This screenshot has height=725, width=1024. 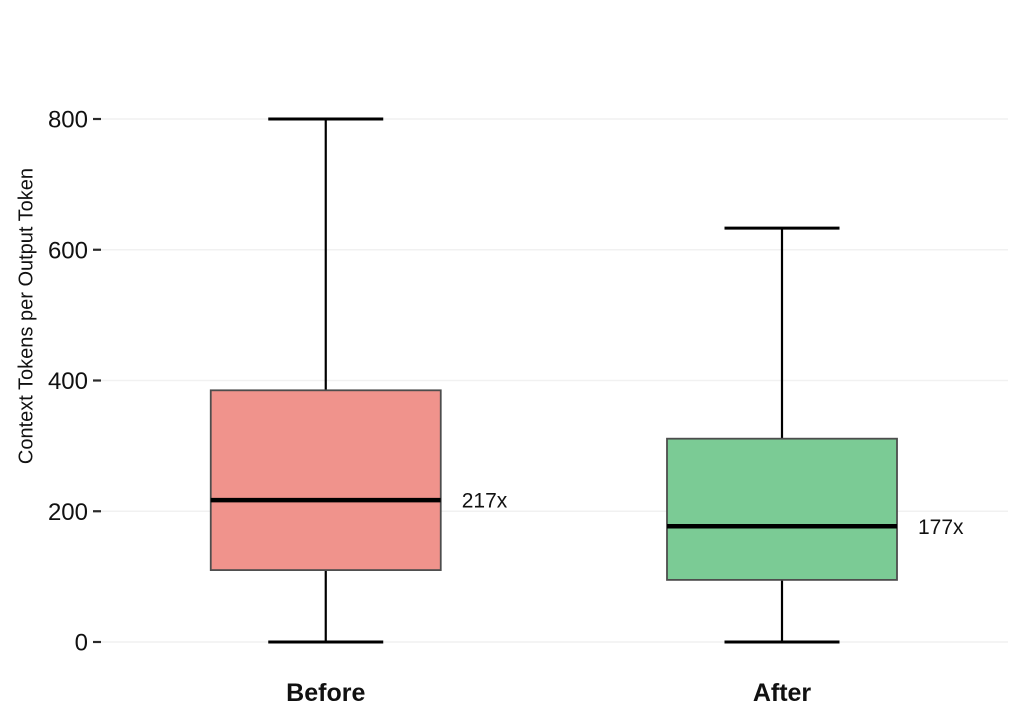 I want to click on y-tick-label: 800, so click(x=68, y=120).